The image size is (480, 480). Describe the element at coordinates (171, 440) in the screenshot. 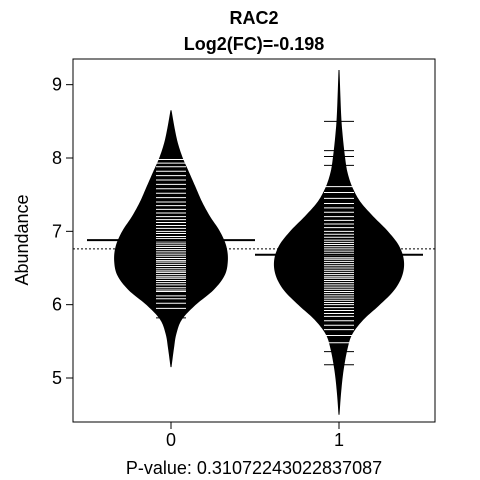

I see `x-tick-label: 0` at that location.